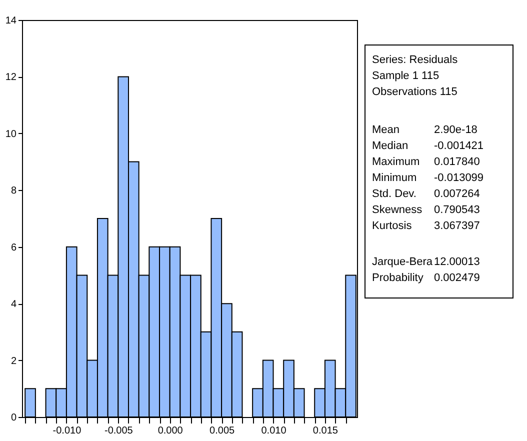  What do you see at coordinates (456, 130) in the screenshot?
I see `text: 2.90e-18` at bounding box center [456, 130].